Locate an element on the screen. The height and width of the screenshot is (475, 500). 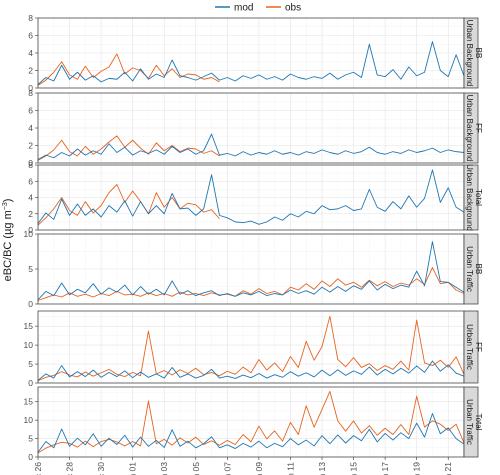
x-tick-label: Dec 28 is located at coordinates (70, 468).